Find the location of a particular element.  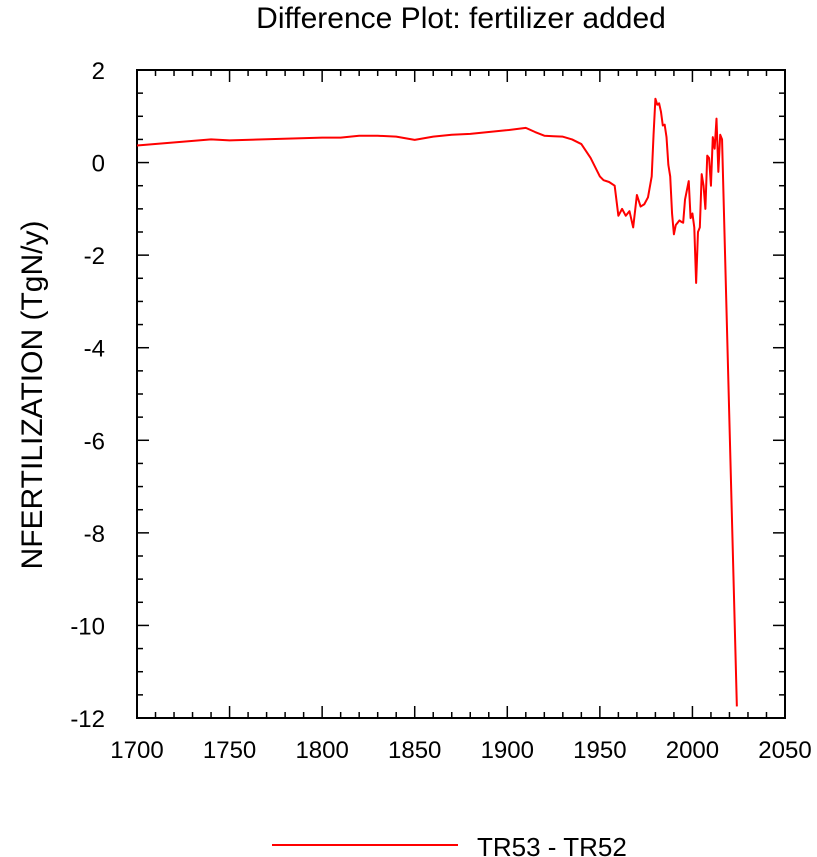

chart-title: Difference Plot: fertilizer added is located at coordinates (461, 18).